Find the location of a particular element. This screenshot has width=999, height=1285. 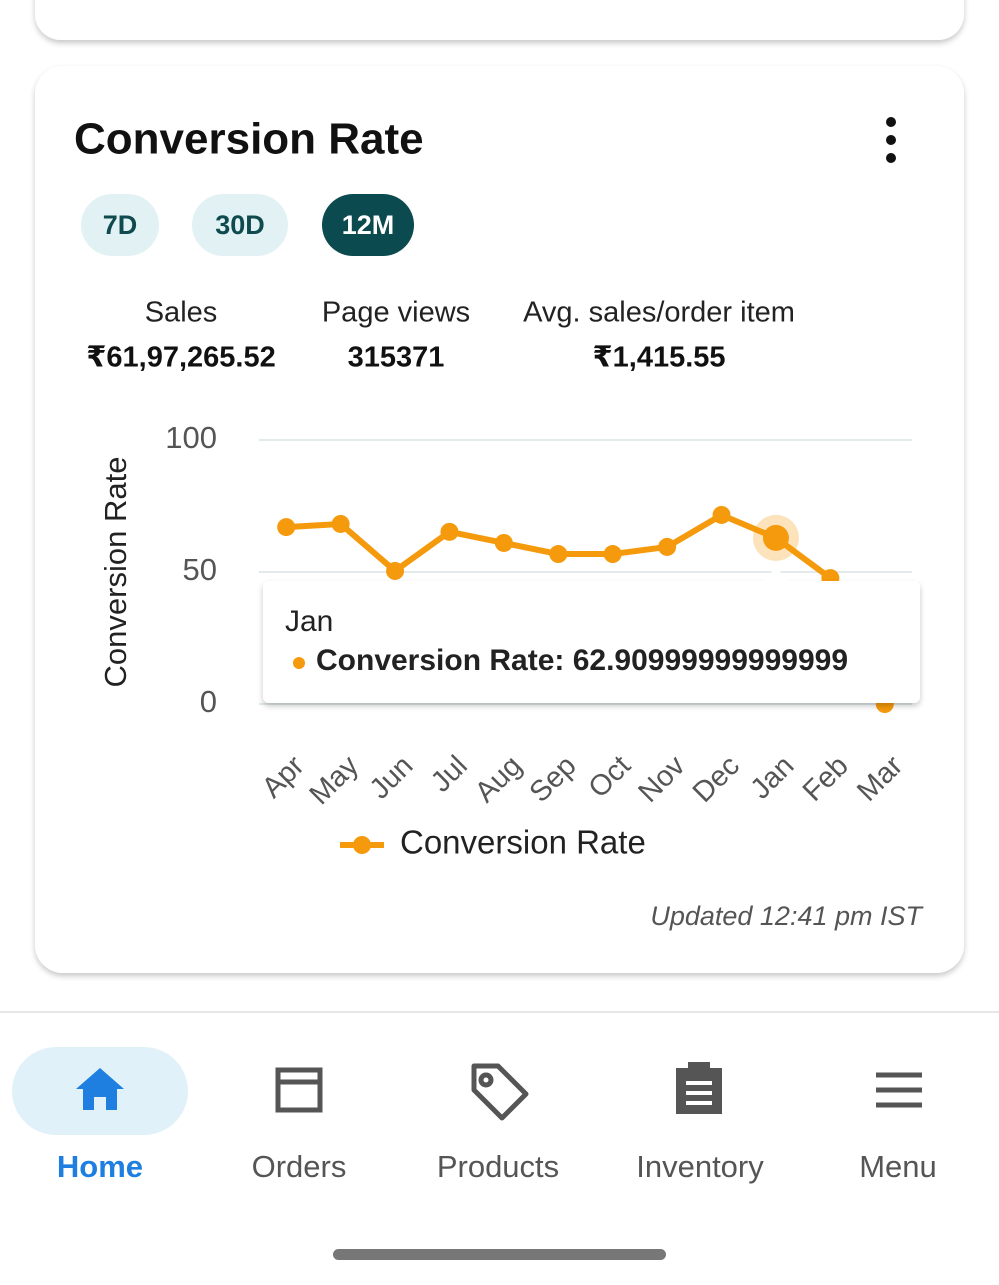

range-chip: 30D is located at coordinates (240, 225).